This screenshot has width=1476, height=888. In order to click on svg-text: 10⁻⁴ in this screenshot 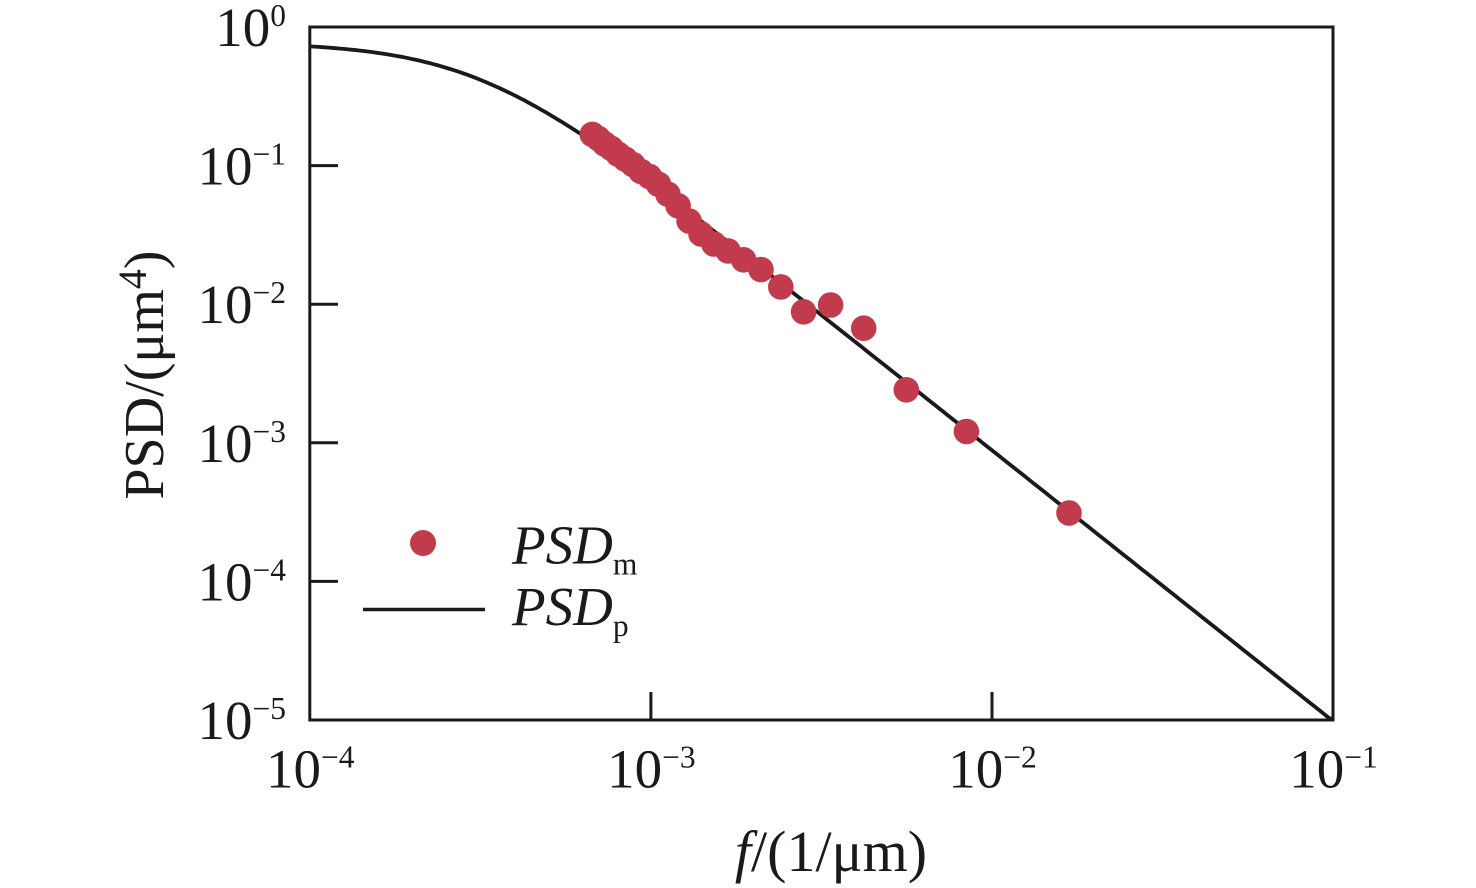, I will do `click(310, 769)`.